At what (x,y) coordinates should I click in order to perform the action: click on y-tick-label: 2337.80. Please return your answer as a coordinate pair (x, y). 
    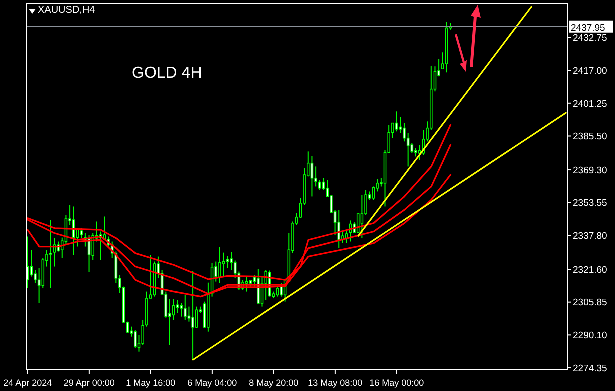
    Looking at the image, I should click on (590, 236).